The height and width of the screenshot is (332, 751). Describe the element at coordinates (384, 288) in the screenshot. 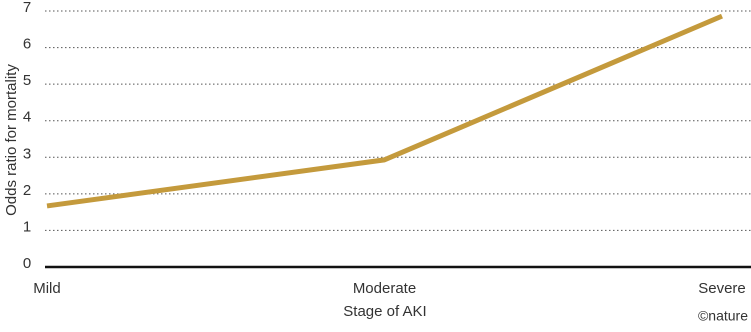

I see `x-tick-label: Moderate` at that location.